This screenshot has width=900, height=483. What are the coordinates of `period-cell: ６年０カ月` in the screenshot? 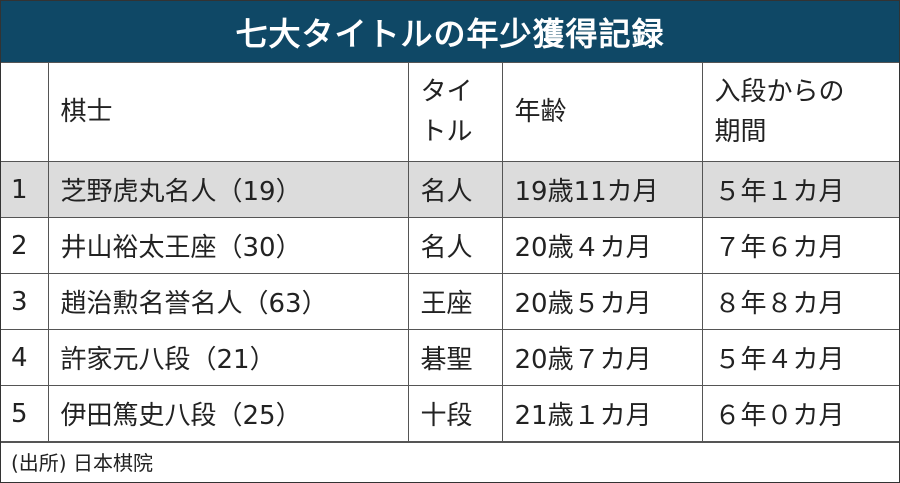 It's located at (800, 413).